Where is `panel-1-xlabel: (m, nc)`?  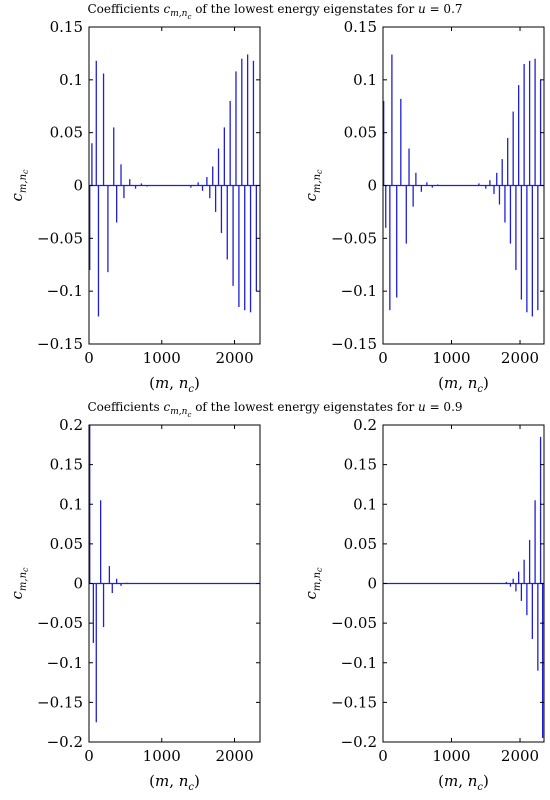 panel-1-xlabel: (m, nc) is located at coordinates (174, 384).